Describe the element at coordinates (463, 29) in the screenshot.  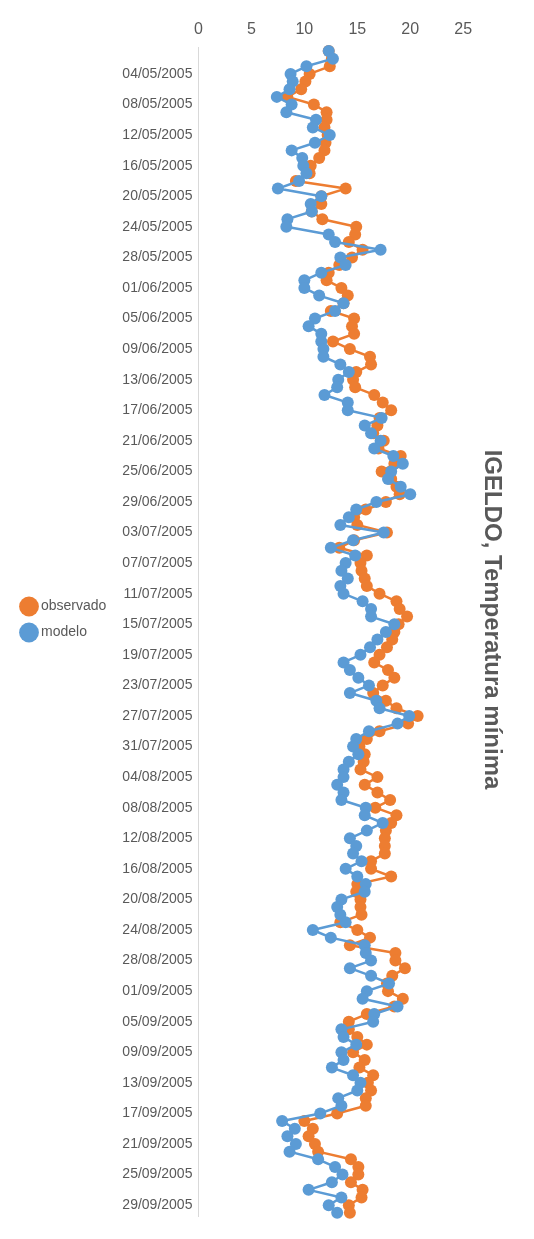
I see `x-tick-label: 25` at that location.